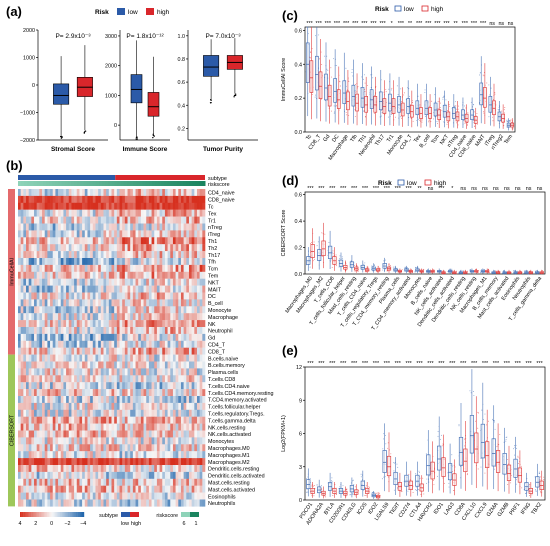  Describe the element at coordinates (452, 189) in the screenshot. I see `panelD-sig: *` at that location.